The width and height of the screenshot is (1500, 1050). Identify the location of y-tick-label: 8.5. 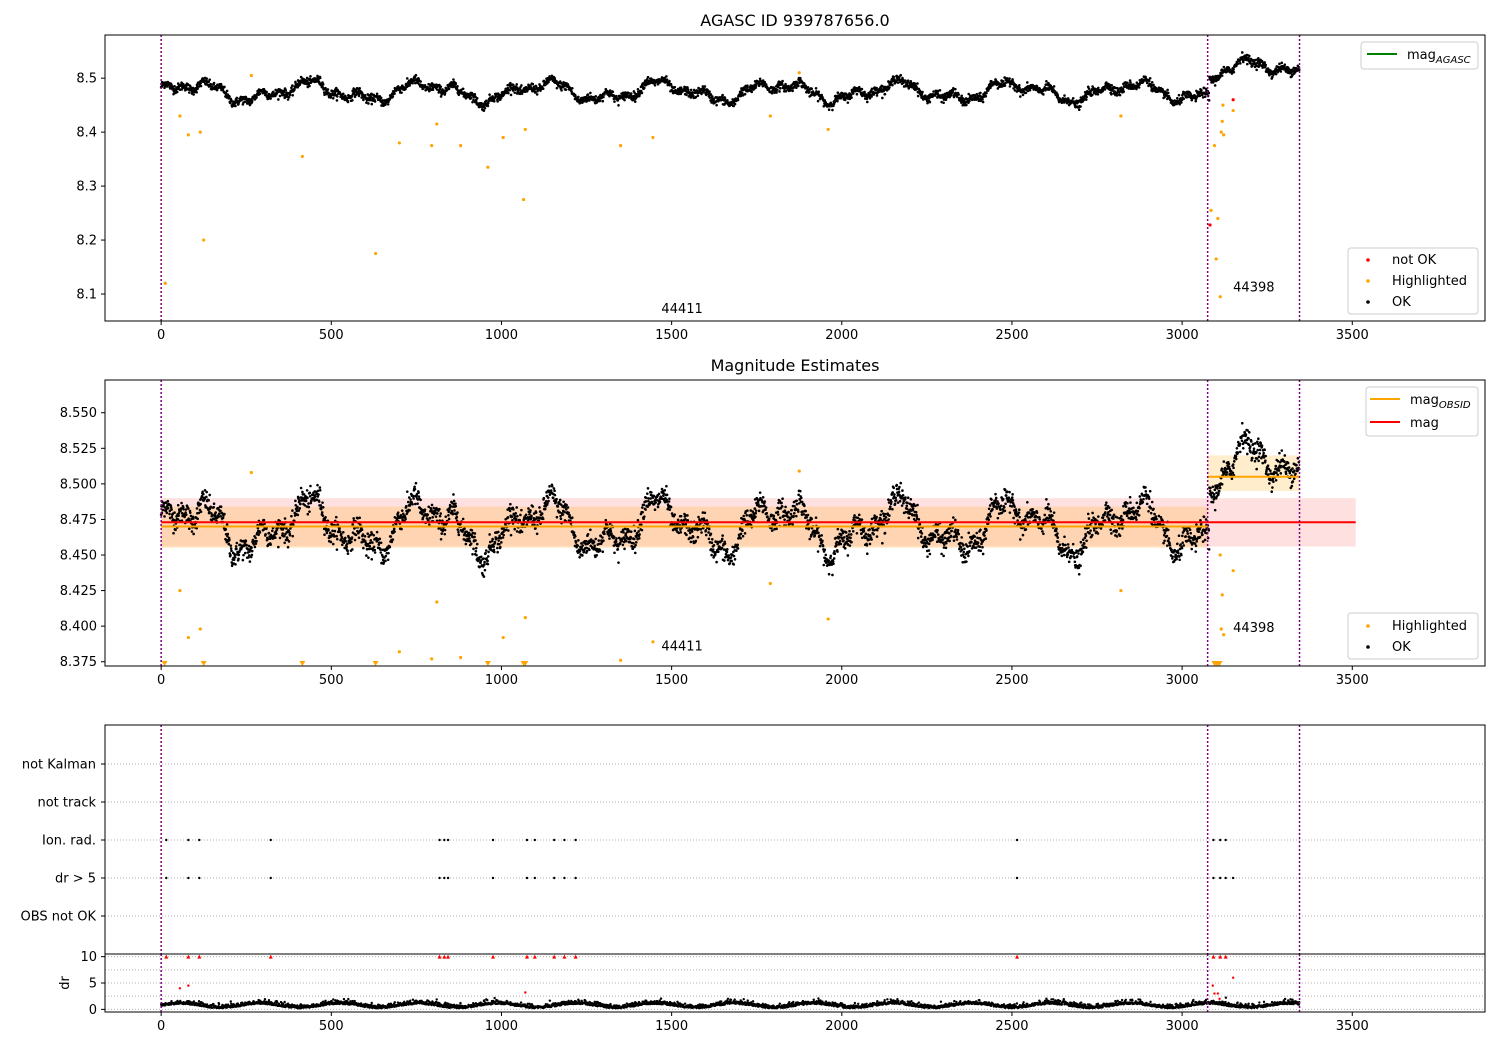
(86, 79).